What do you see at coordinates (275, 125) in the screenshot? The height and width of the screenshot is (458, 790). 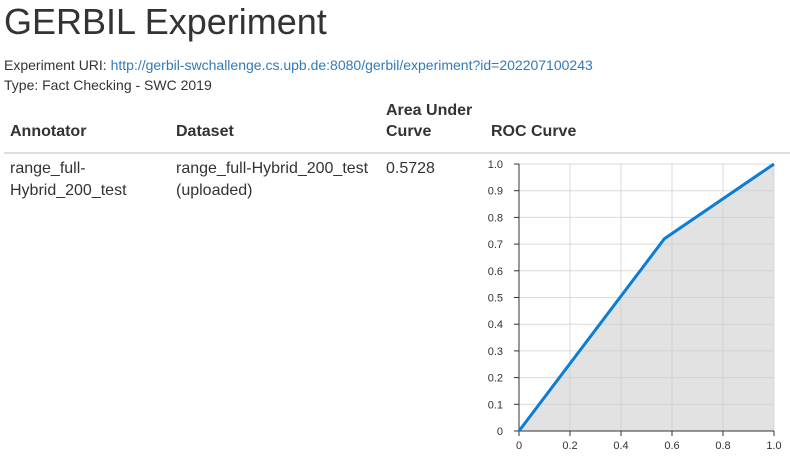 I see `header-dataset: Dataset` at bounding box center [275, 125].